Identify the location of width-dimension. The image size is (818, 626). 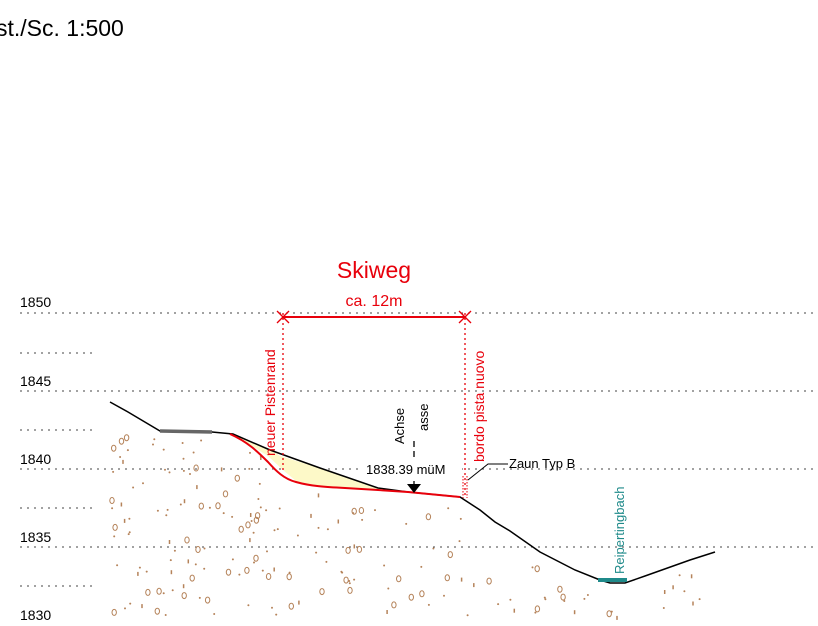
(374, 317).